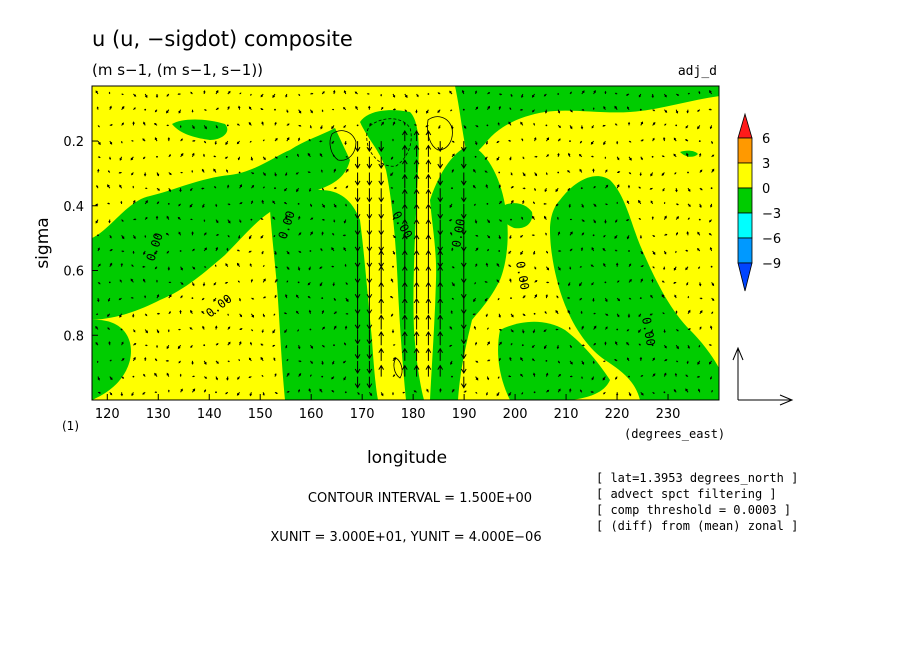 This screenshot has width=904, height=654. What do you see at coordinates (668, 414) in the screenshot?
I see `x-tick-label: 230` at bounding box center [668, 414].